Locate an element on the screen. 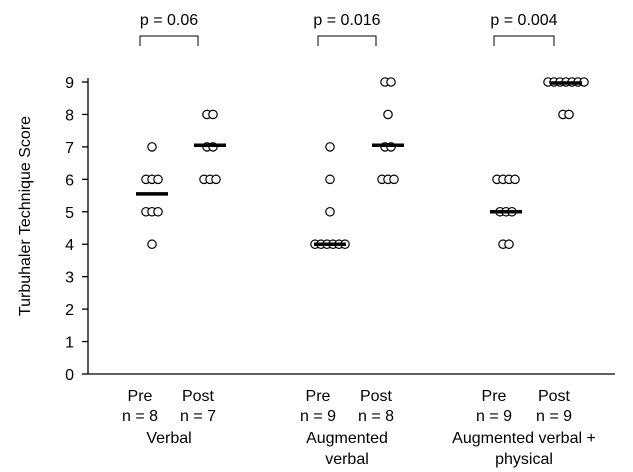 Image resolution: width=633 pixels, height=472 pixels. group-name-label: Augmented is located at coordinates (347, 438).